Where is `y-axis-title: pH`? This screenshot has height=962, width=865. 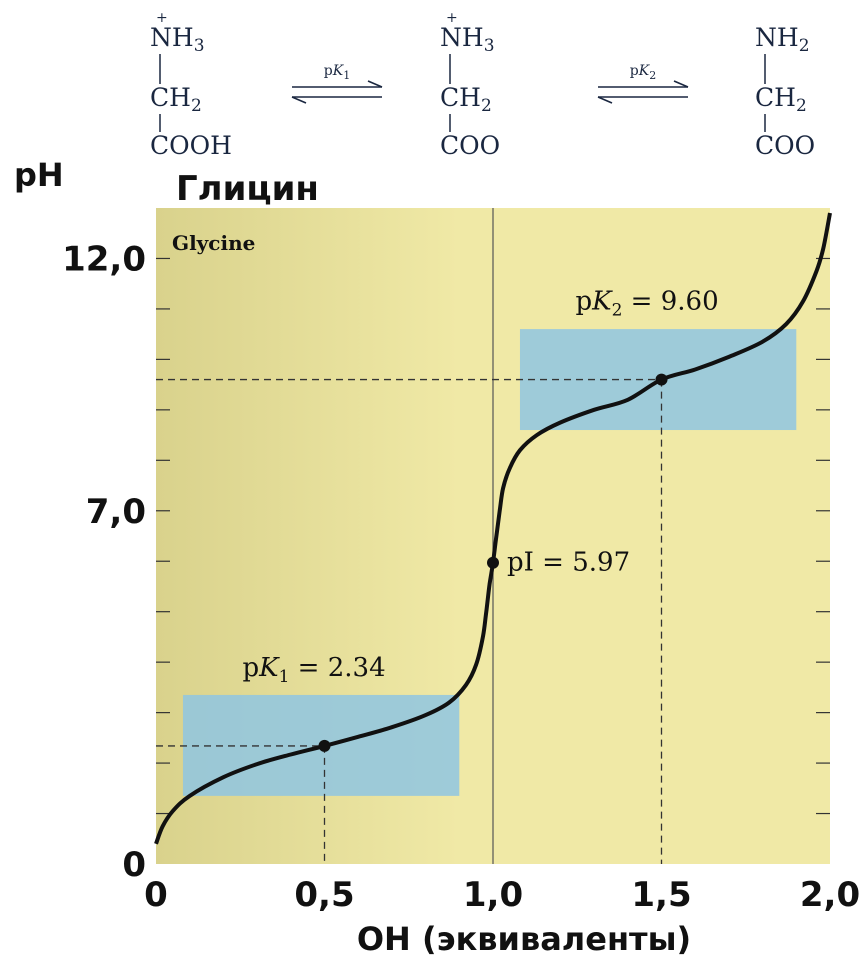
y-axis-title: pH is located at coordinates (39, 175).